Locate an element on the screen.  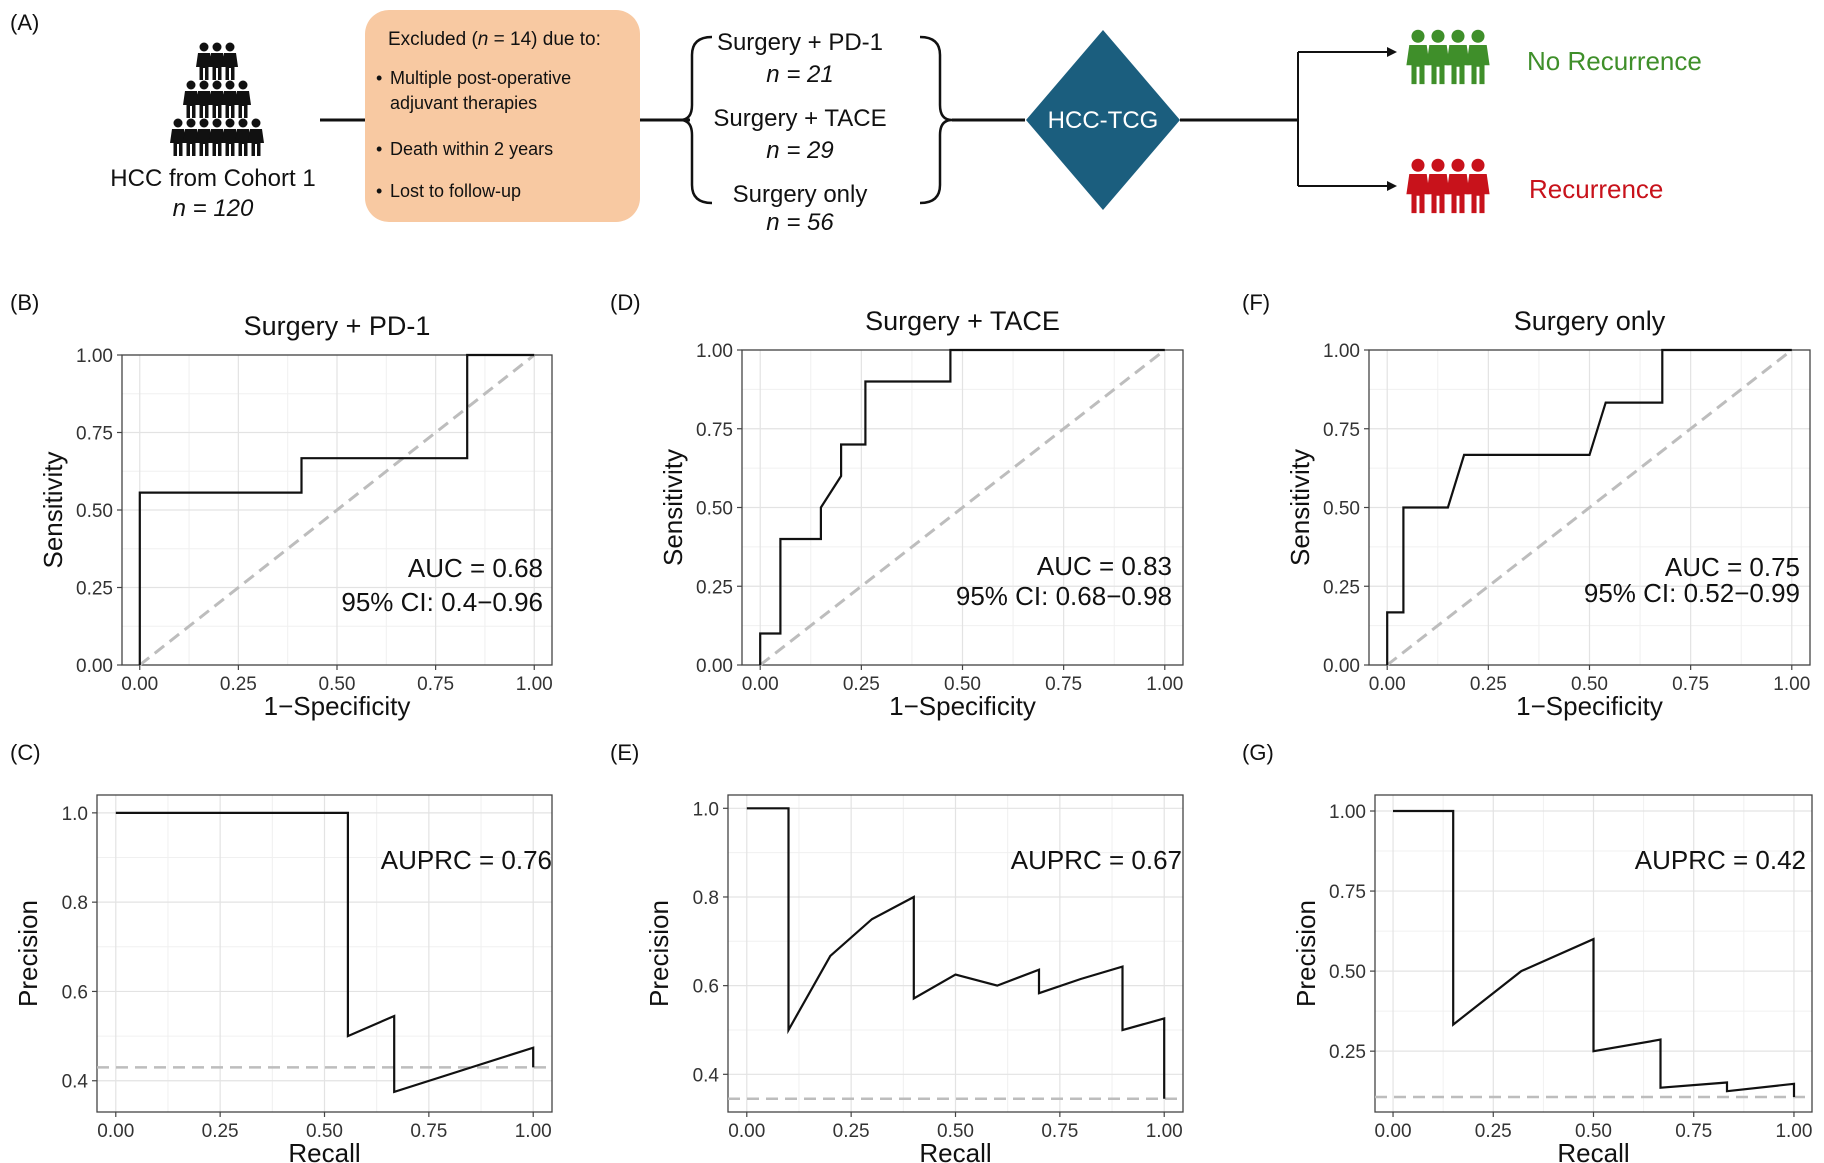
chart-title: Surgery + PD-1 is located at coordinates (337, 326).